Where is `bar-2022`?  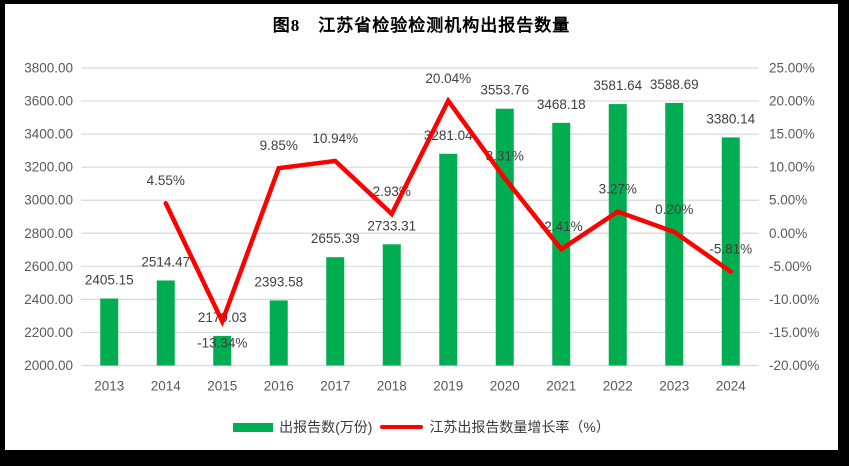 bar-2022 is located at coordinates (617, 235).